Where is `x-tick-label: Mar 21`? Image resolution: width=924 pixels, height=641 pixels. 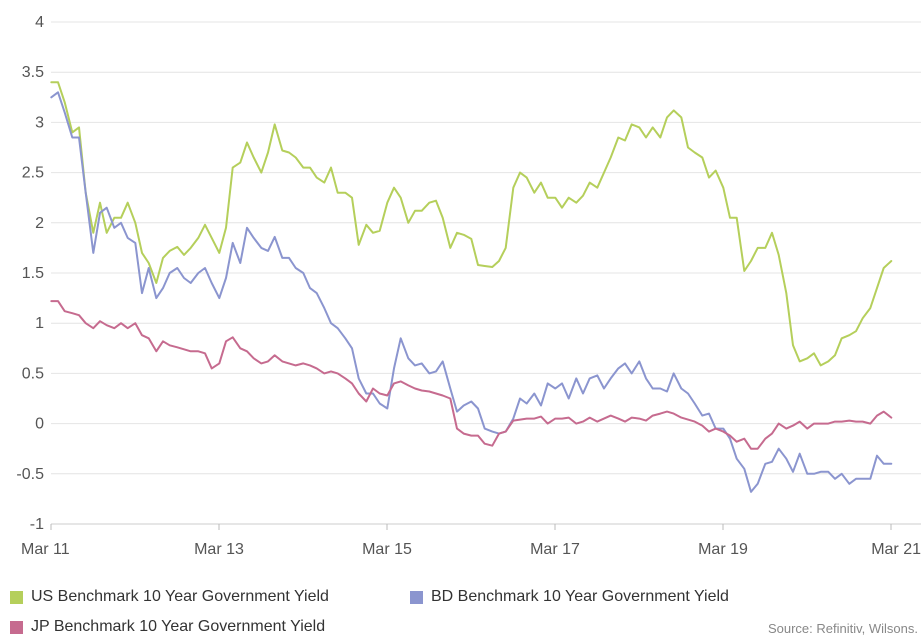 x-tick-label: Mar 21 is located at coordinates (896, 549).